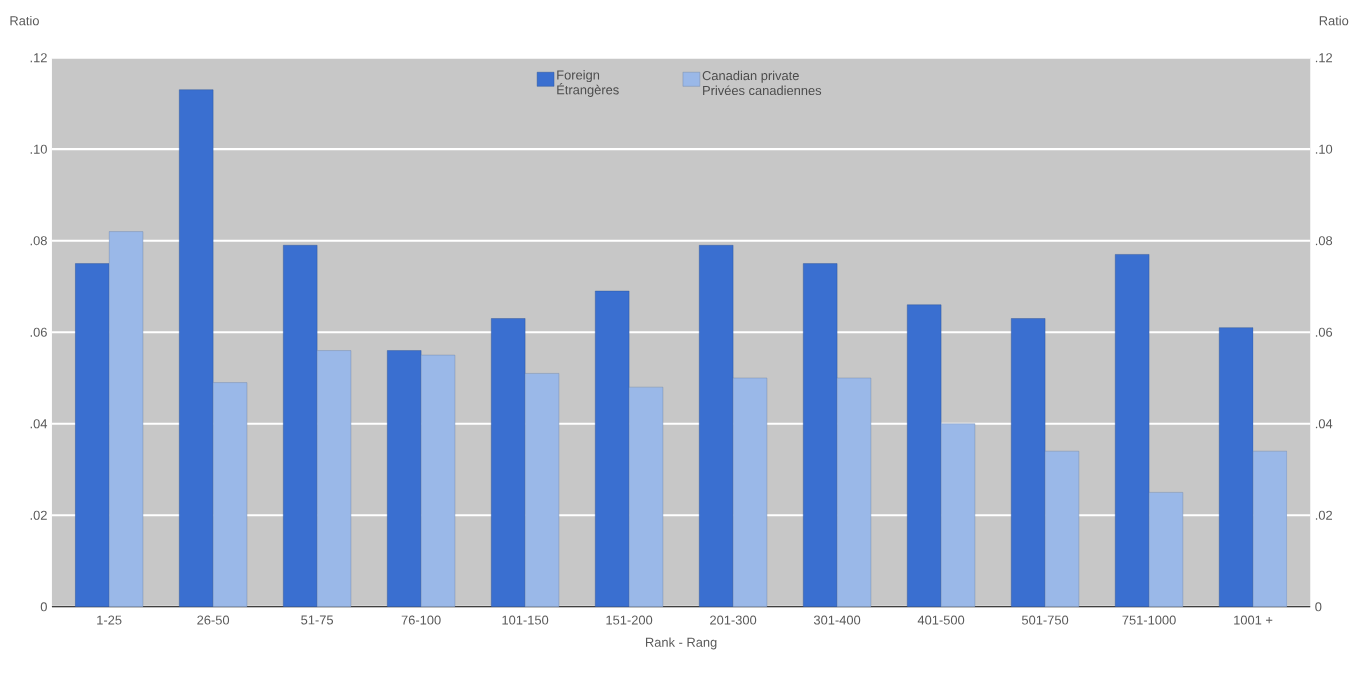  What do you see at coordinates (525, 620) in the screenshot?
I see `x-tick-label: 101-150` at bounding box center [525, 620].